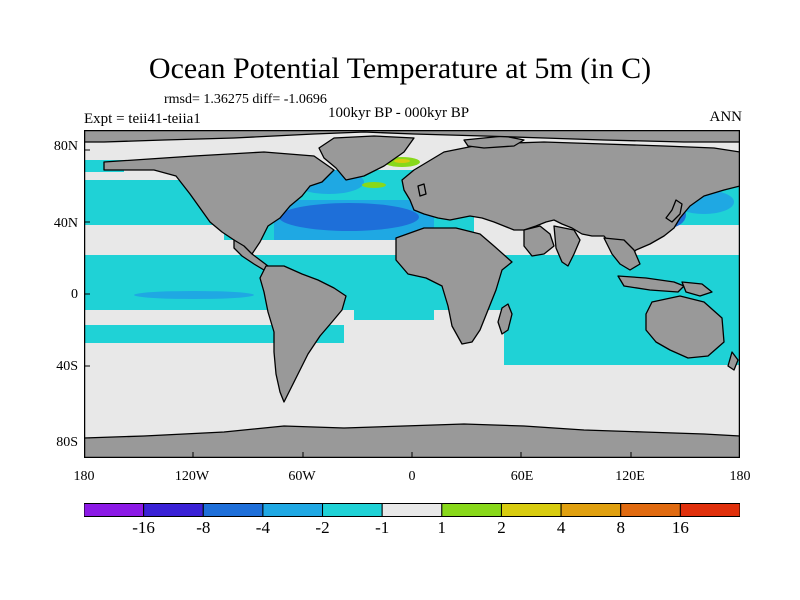 The height and width of the screenshot is (600, 800). What do you see at coordinates (67, 366) in the screenshot?
I see `lat-label-40s: 40S` at bounding box center [67, 366].